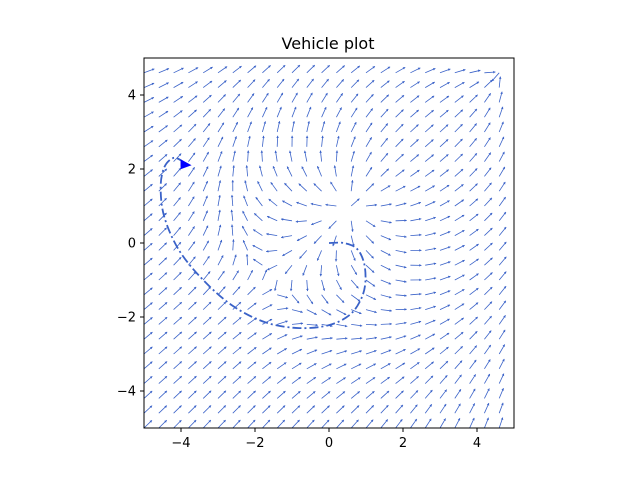 This screenshot has width=640, height=480. What do you see at coordinates (132, 96) in the screenshot?
I see `y-tick-label: 4` at bounding box center [132, 96].